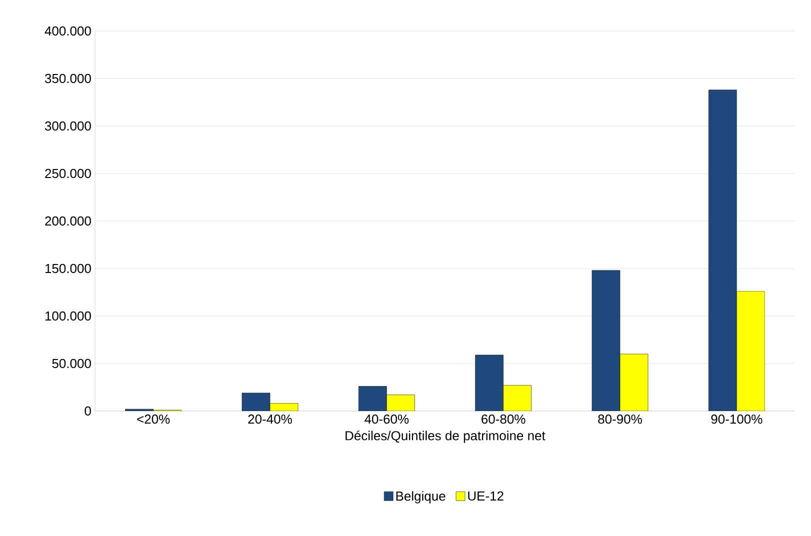 The height and width of the screenshot is (536, 811). Describe the element at coordinates (68, 173) in the screenshot. I see `y-tick-label: 250.000` at that location.